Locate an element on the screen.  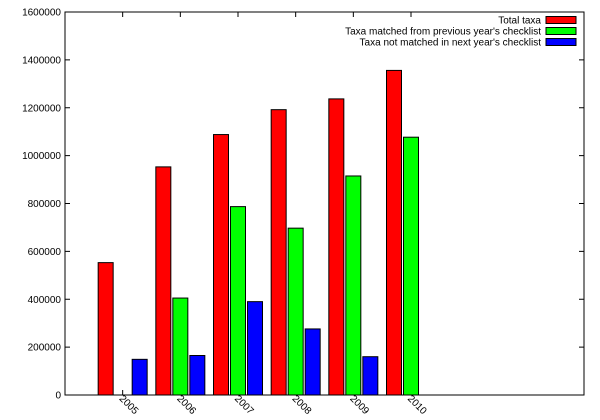
bar-2-2005 is located at coordinates (139, 377).